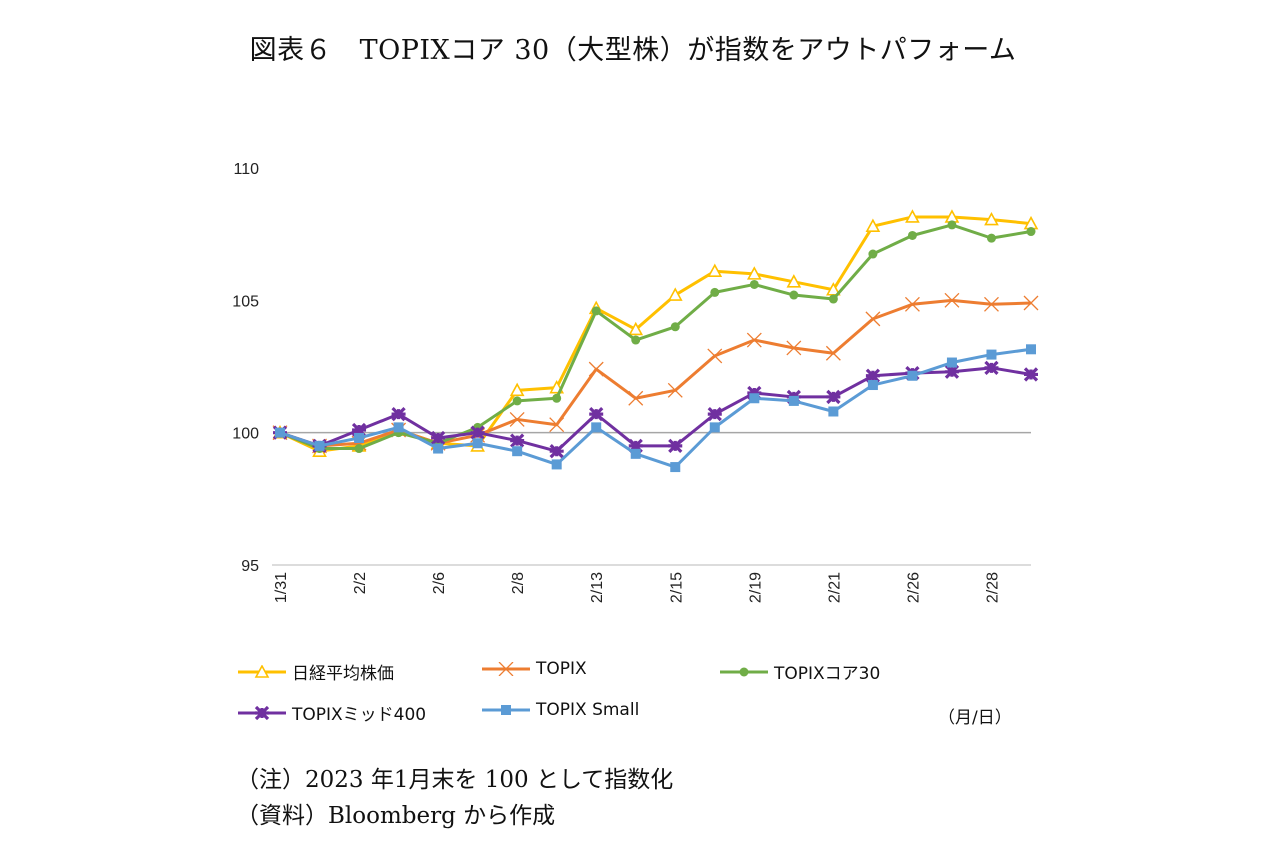  What do you see at coordinates (343, 674) in the screenshot?
I see `legend-label-nikkei: 日経平均株価` at bounding box center [343, 674].